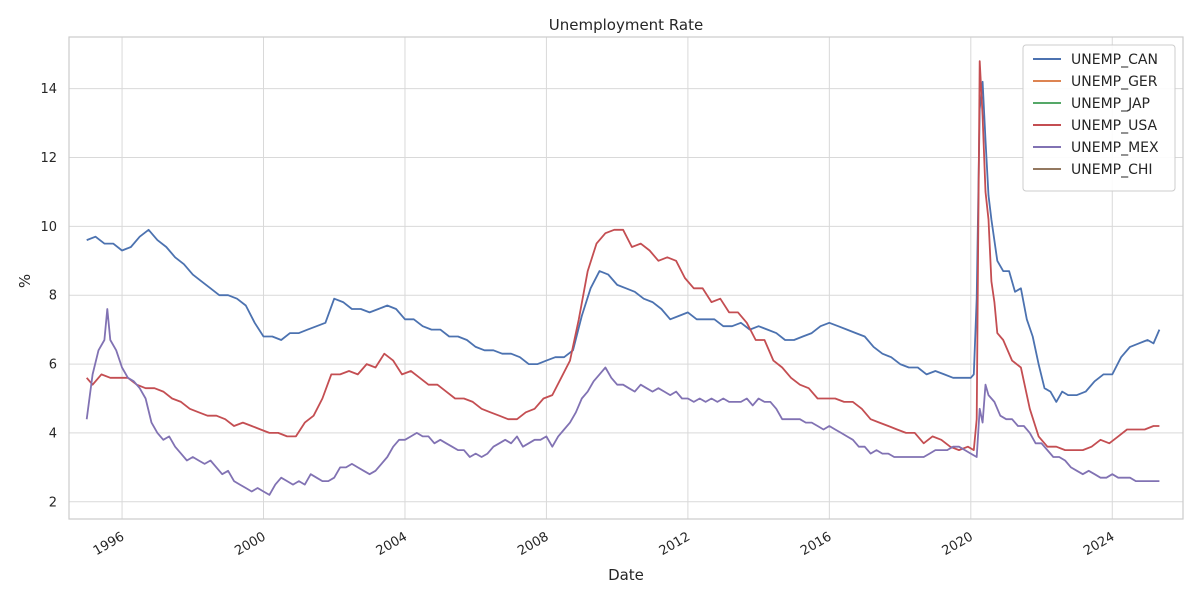 This screenshot has width=1200, height=600. What do you see at coordinates (48, 227) in the screenshot?
I see `y-tick-label: 10` at bounding box center [48, 227].